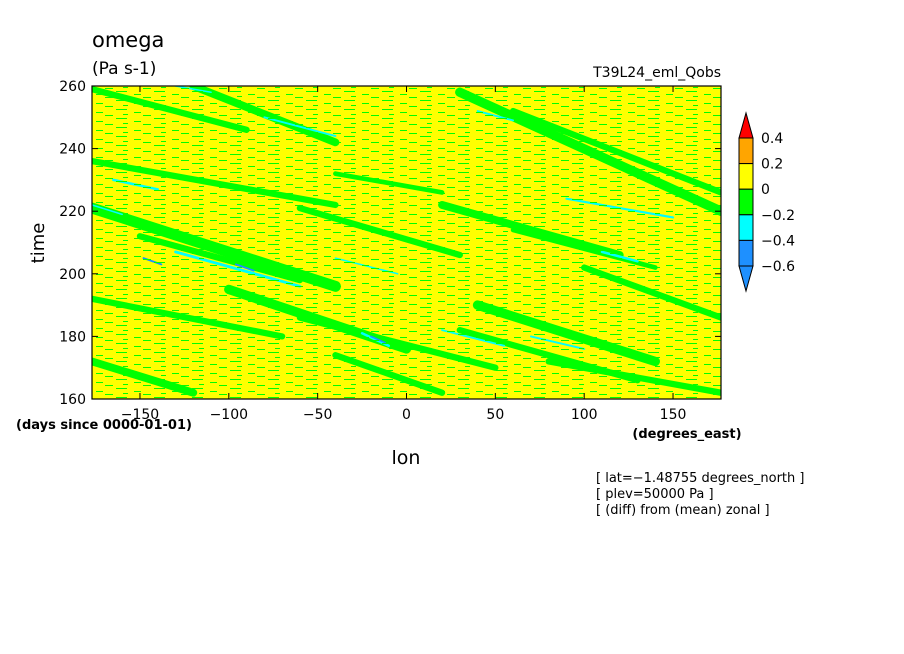  I want to click on y-tick-label: 240, so click(72, 150).